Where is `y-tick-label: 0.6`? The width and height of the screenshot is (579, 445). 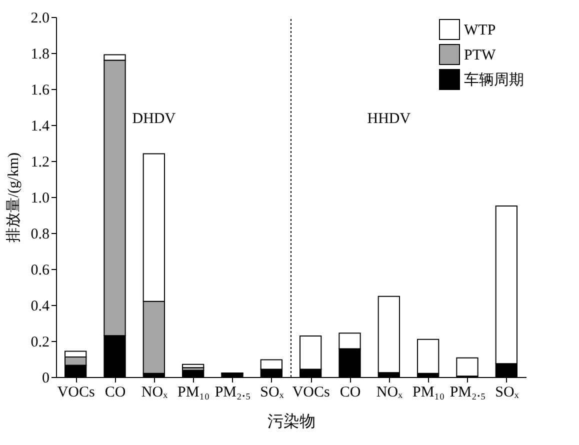 y-tick-label: 0.6 is located at coordinates (40, 270).